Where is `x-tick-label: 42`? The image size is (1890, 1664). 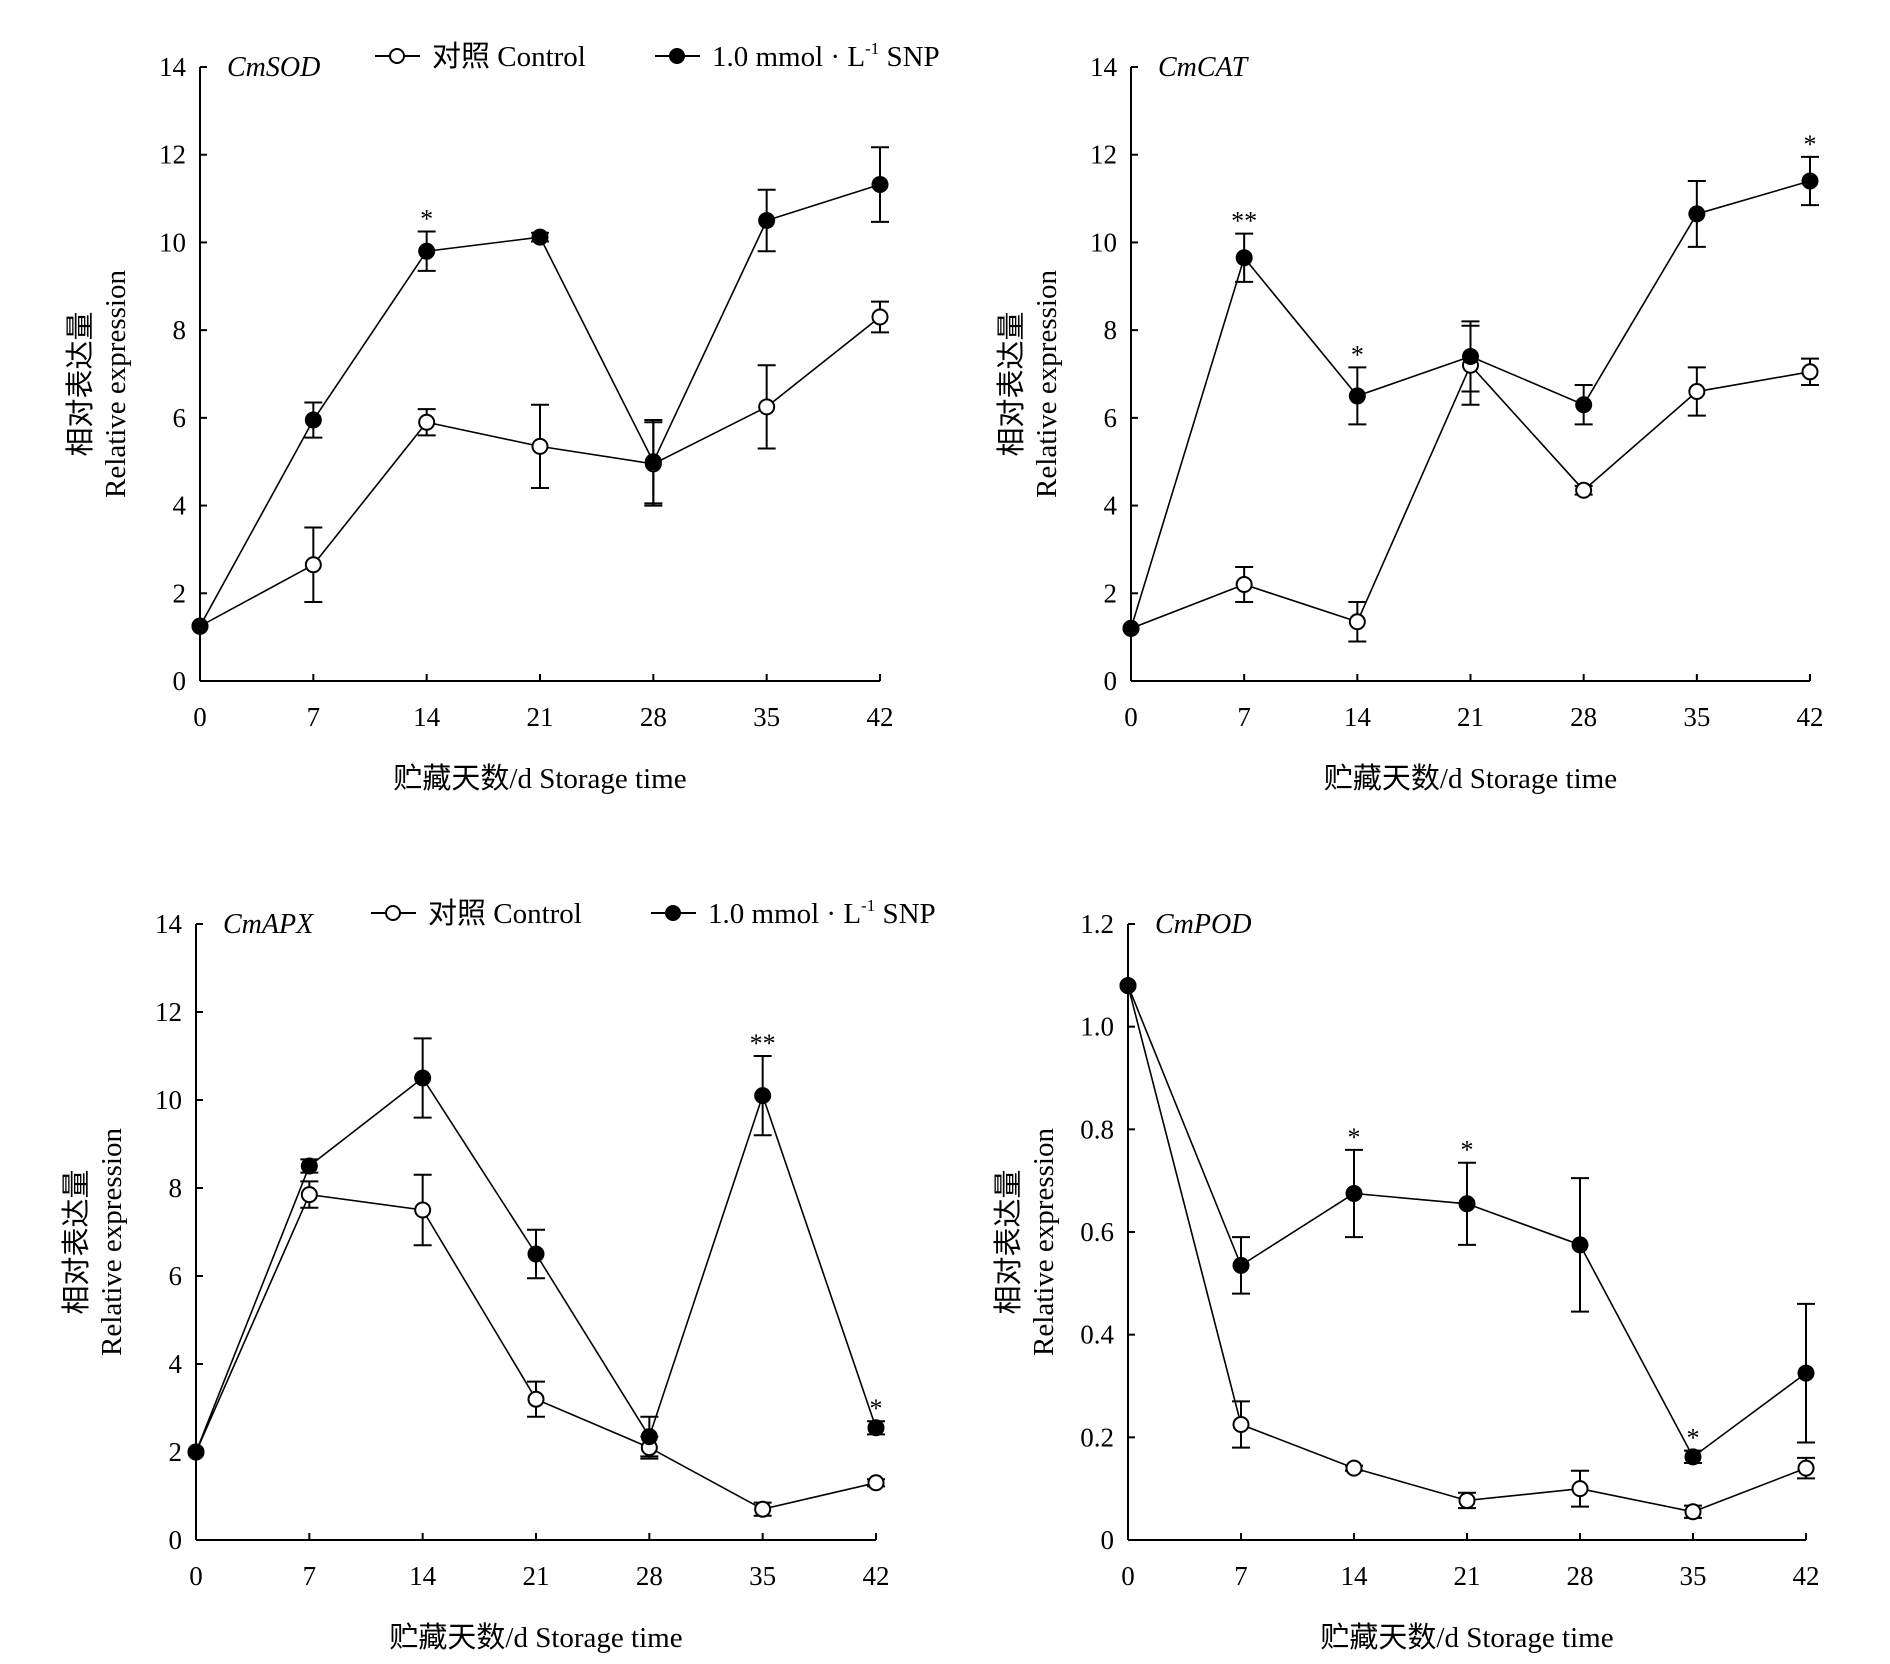
x-tick-label: 42 is located at coordinates (1810, 717).